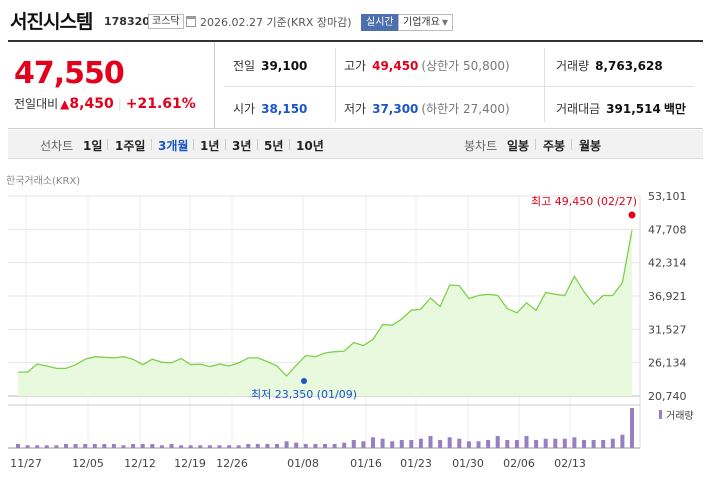 The height and width of the screenshot is (495, 704). I want to click on low-price: 저가 37,300 (하한가 27,400), so click(427, 108).